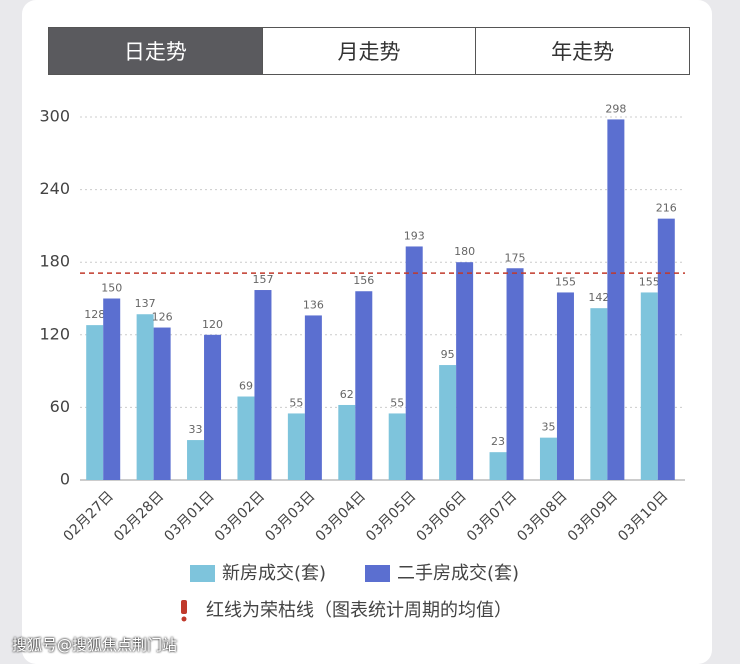 The height and width of the screenshot is (664, 740). Describe the element at coordinates (196, 429) in the screenshot. I see `value-label: 33` at that location.